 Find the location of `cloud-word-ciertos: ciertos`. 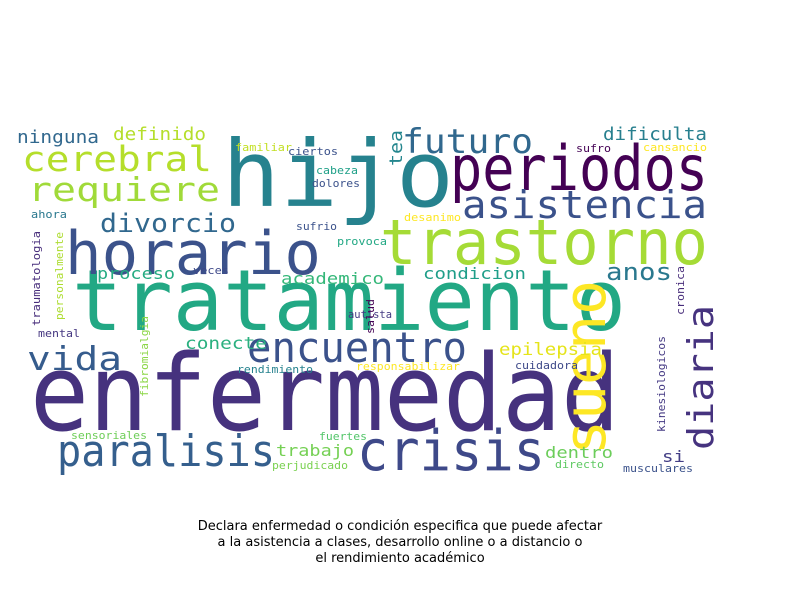

cloud-word-ciertos: ciertos is located at coordinates (313, 151).